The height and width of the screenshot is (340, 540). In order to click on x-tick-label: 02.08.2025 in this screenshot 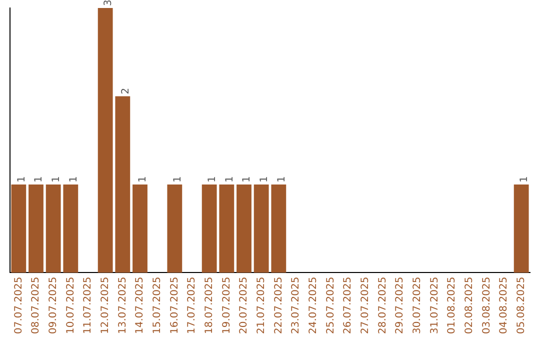, I will do `click(469, 305)`.